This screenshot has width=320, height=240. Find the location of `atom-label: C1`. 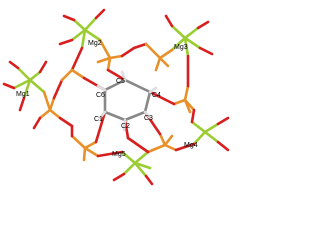

atom-label: C1 is located at coordinates (98, 119).